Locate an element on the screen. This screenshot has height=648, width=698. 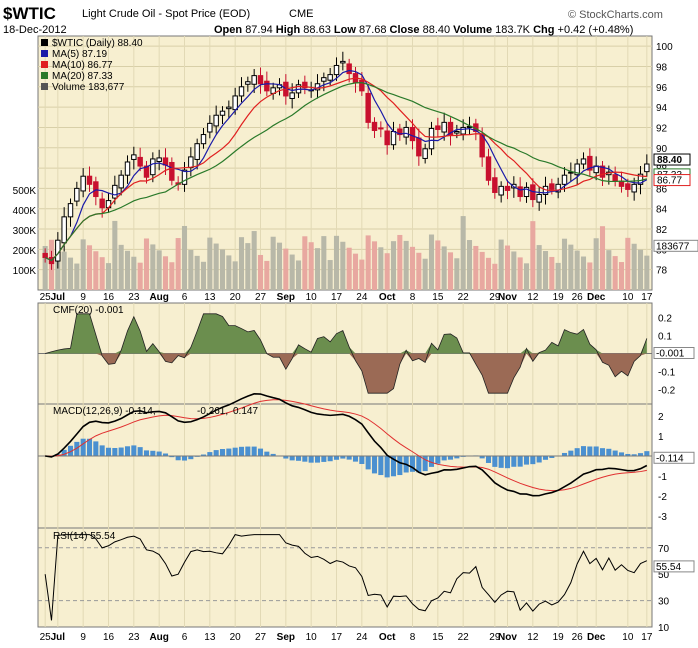
volume-tick-label: 100K is located at coordinates (25, 271).